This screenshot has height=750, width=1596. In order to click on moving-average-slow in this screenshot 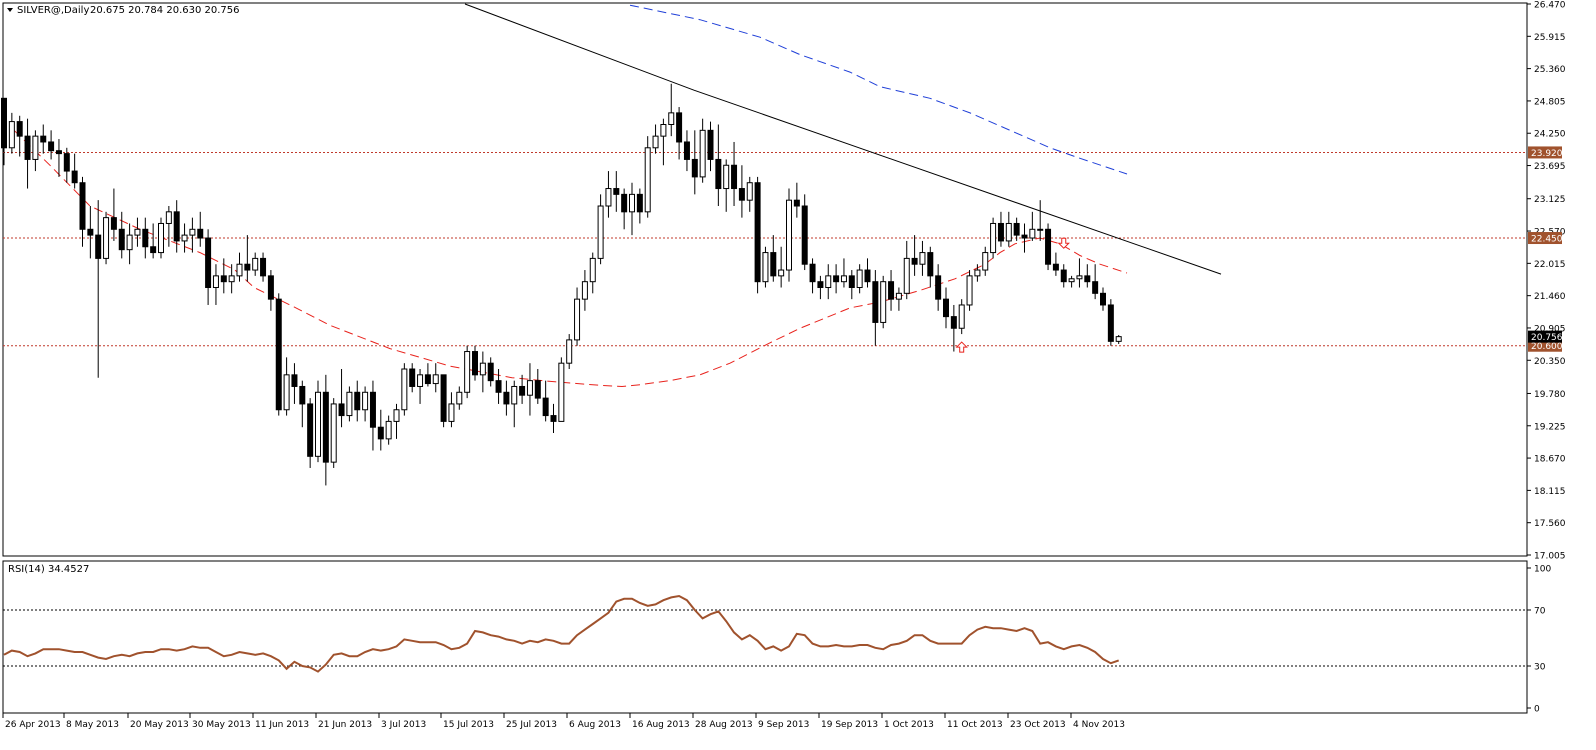, I will do `click(878, 89)`.